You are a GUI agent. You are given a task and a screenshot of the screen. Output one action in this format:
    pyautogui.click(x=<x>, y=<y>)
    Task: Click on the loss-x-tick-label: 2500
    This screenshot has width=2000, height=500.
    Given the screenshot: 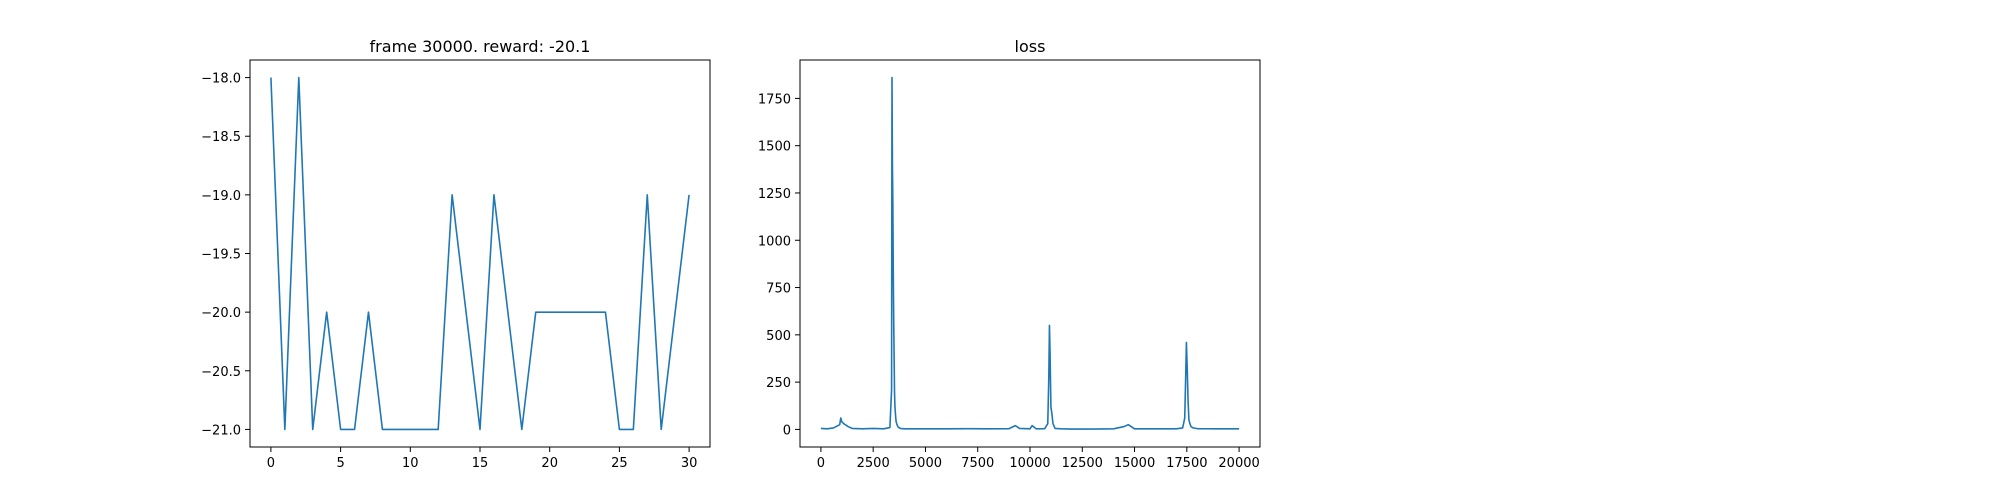 What is the action you would take?
    pyautogui.click(x=873, y=463)
    